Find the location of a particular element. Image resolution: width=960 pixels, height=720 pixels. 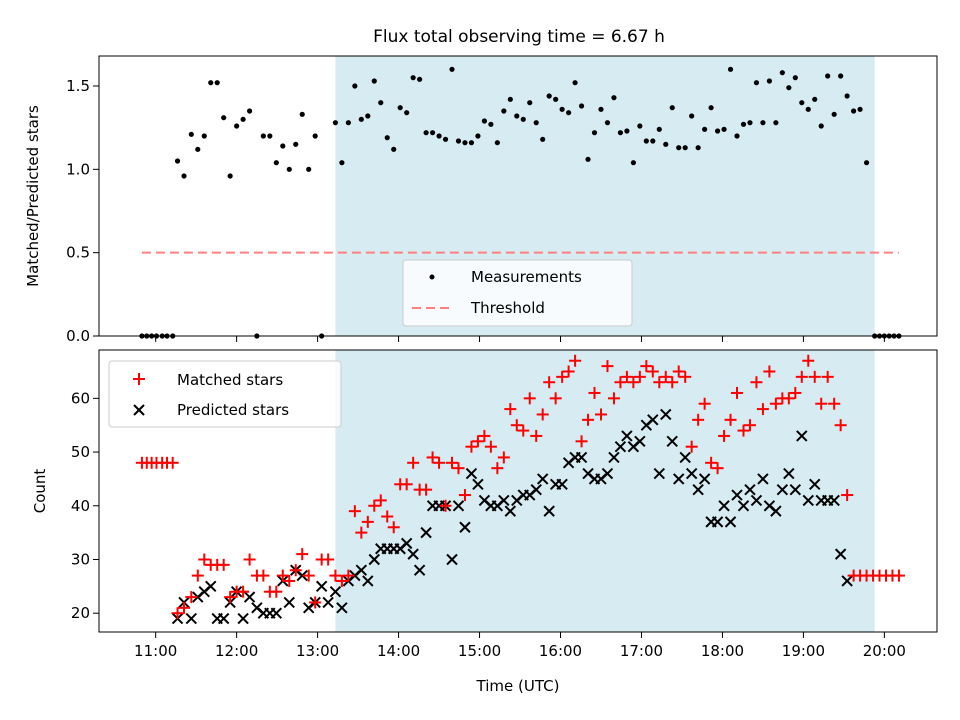

x-tick-label-5: 16:00 is located at coordinates (560, 651).